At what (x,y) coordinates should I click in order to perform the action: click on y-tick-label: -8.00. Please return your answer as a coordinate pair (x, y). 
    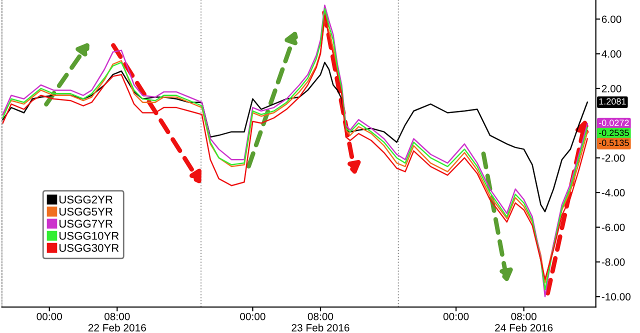
    Looking at the image, I should click on (613, 262).